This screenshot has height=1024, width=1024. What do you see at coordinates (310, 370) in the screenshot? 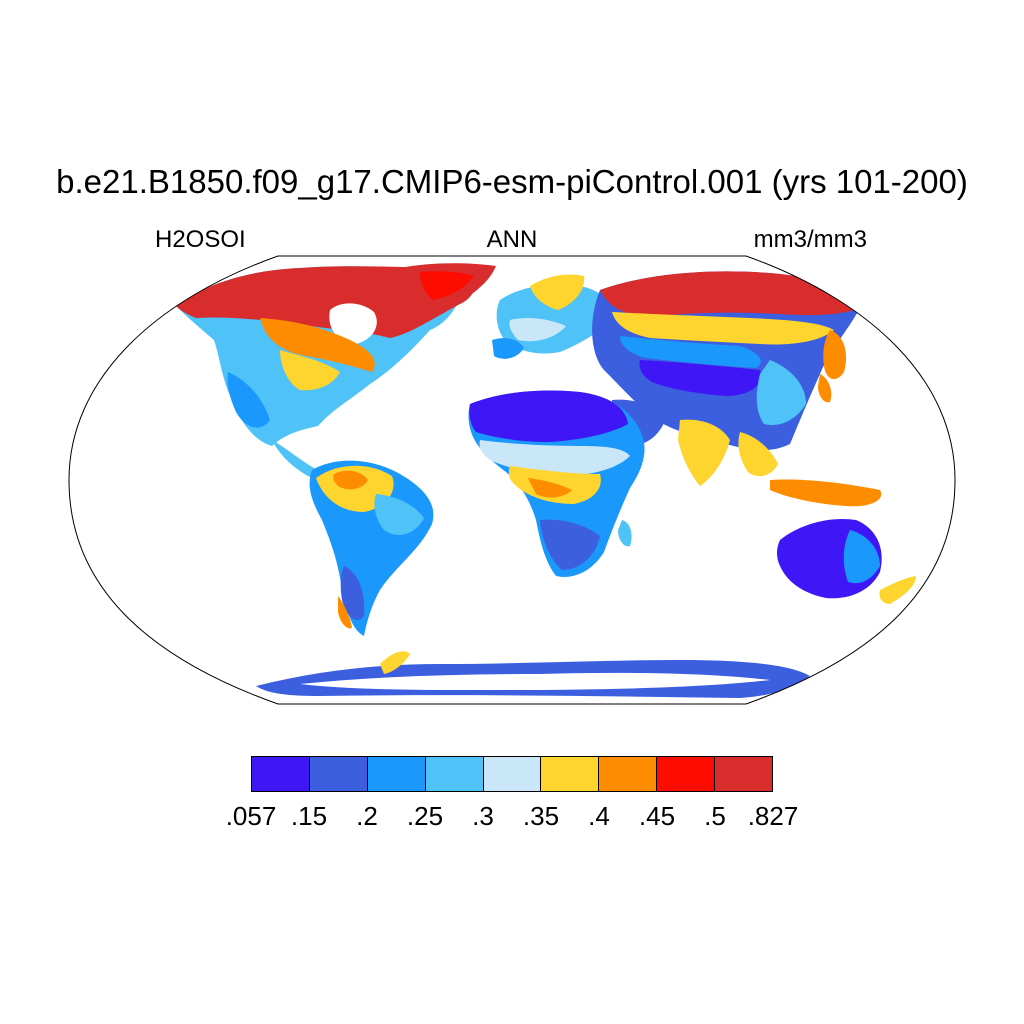
I see `north-america-yellow` at bounding box center [310, 370].